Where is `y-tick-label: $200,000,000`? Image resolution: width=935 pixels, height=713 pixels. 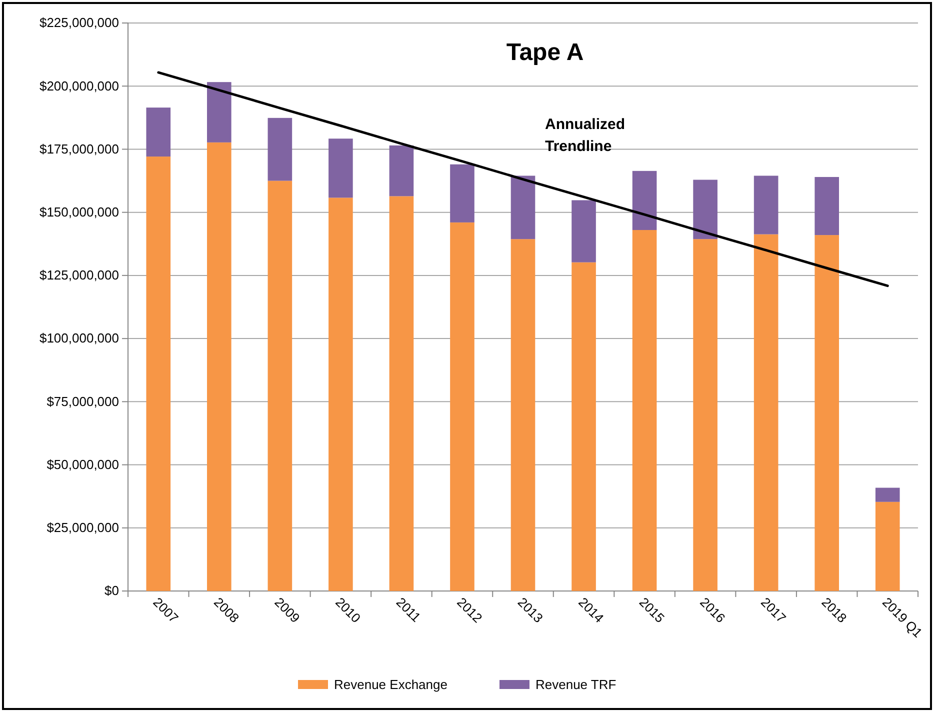 y-tick-label: $200,000,000 is located at coordinates (79, 86).